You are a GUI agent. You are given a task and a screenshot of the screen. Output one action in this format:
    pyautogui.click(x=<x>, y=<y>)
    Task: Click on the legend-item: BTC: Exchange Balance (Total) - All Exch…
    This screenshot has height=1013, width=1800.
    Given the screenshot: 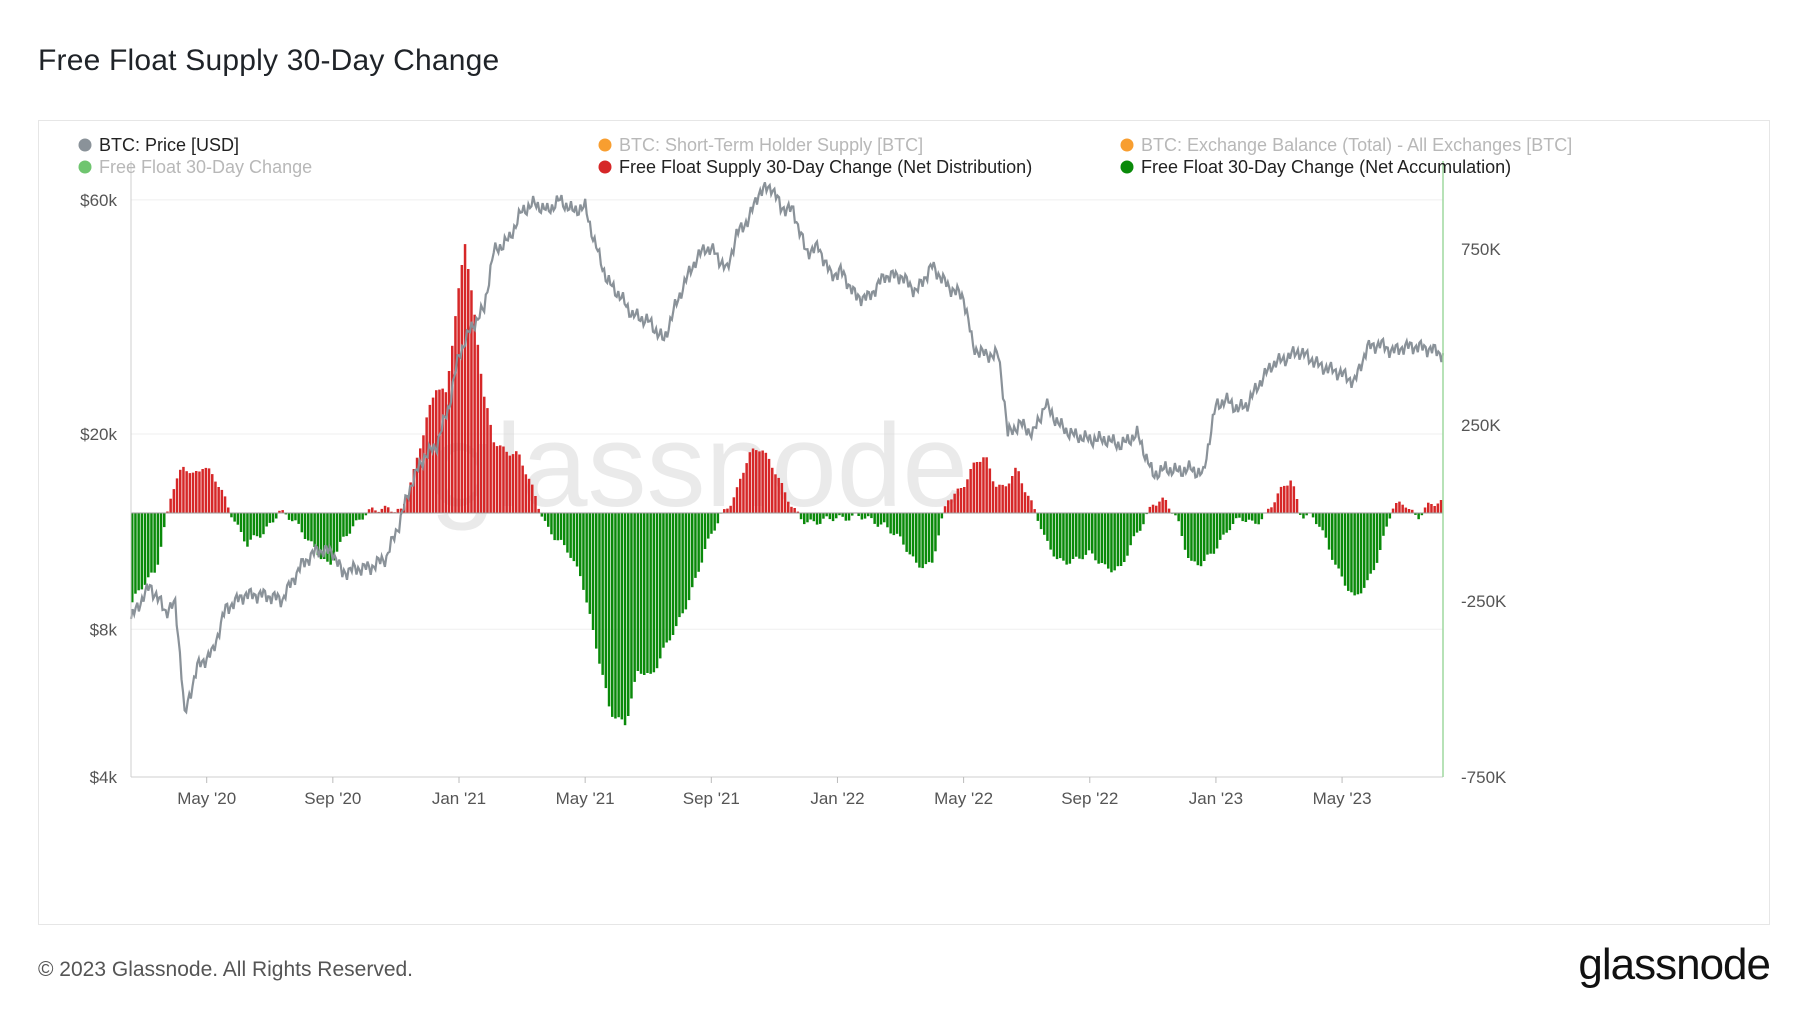 What is the action you would take?
    pyautogui.click(x=1346, y=145)
    